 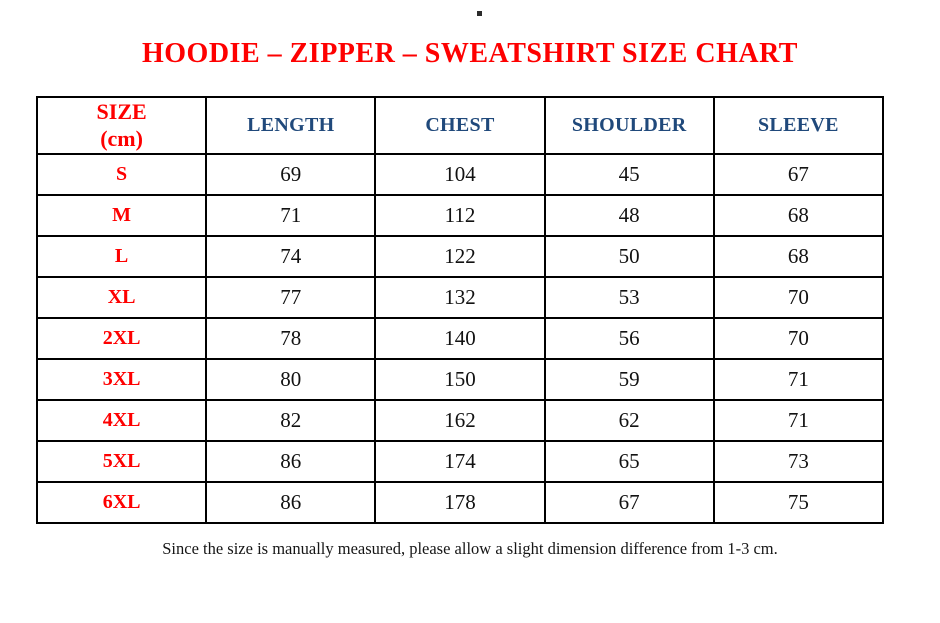 What do you see at coordinates (629, 379) in the screenshot?
I see `shoulder-value: 59` at bounding box center [629, 379].